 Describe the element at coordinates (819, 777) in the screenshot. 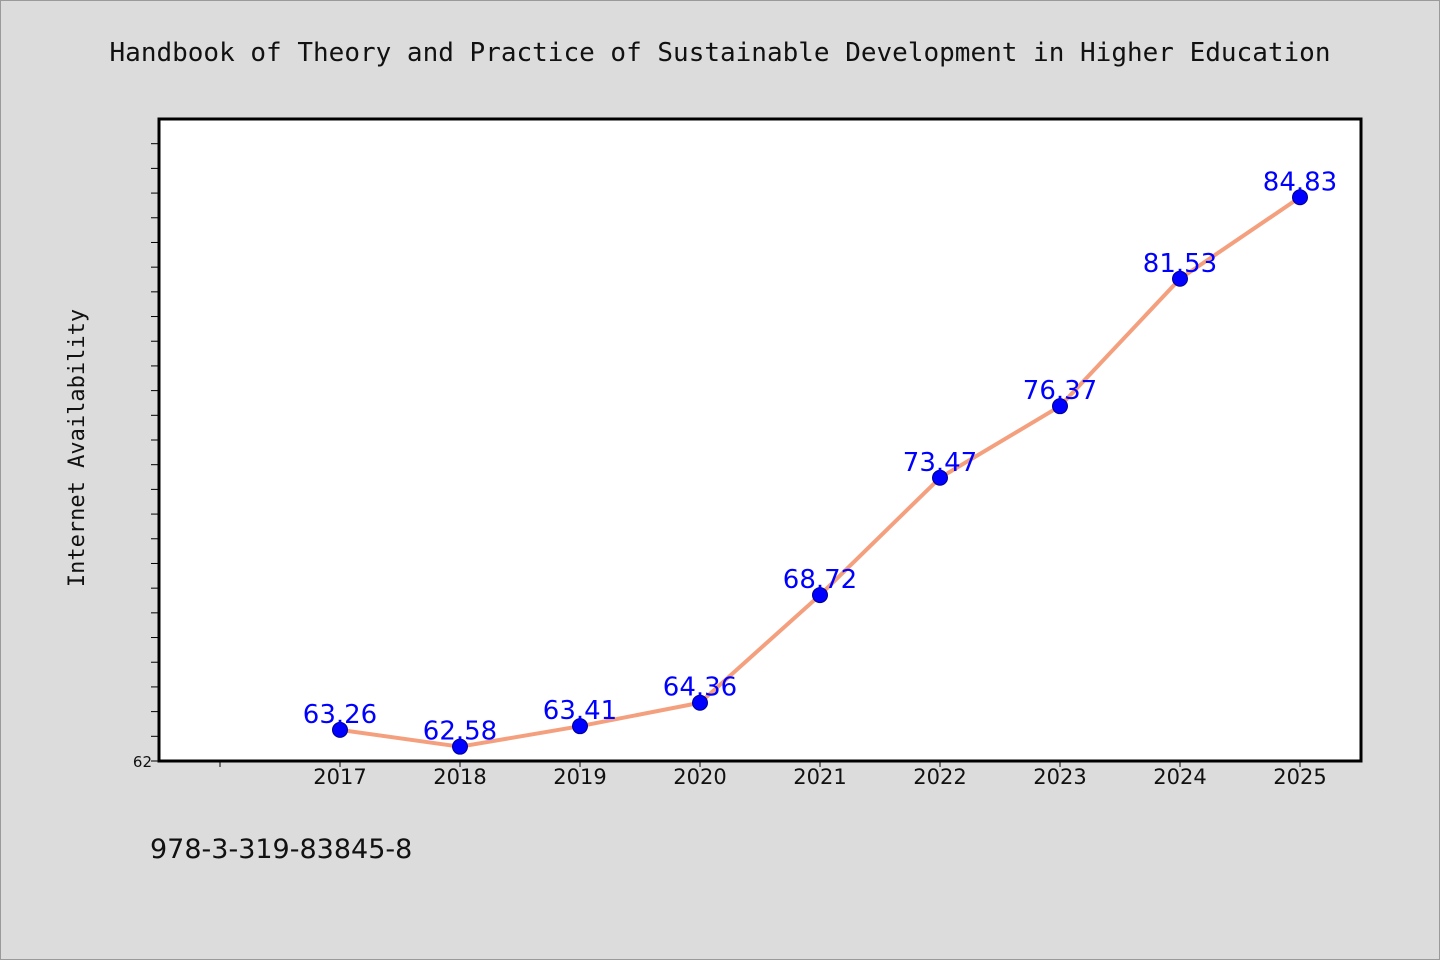

I see `x-tick-label: 2021` at that location.